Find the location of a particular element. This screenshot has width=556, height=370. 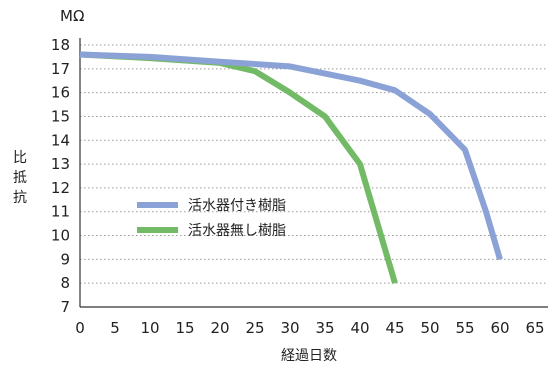

y-axis-label-char: 抗 is located at coordinates (20, 198).